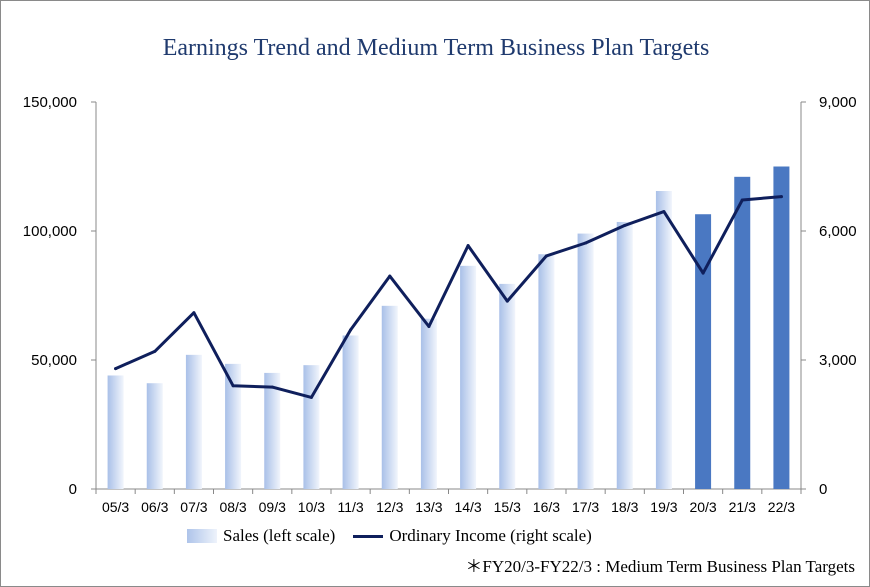  What do you see at coordinates (272, 507) in the screenshot?
I see `x-tick-label: 09/3` at bounding box center [272, 507].